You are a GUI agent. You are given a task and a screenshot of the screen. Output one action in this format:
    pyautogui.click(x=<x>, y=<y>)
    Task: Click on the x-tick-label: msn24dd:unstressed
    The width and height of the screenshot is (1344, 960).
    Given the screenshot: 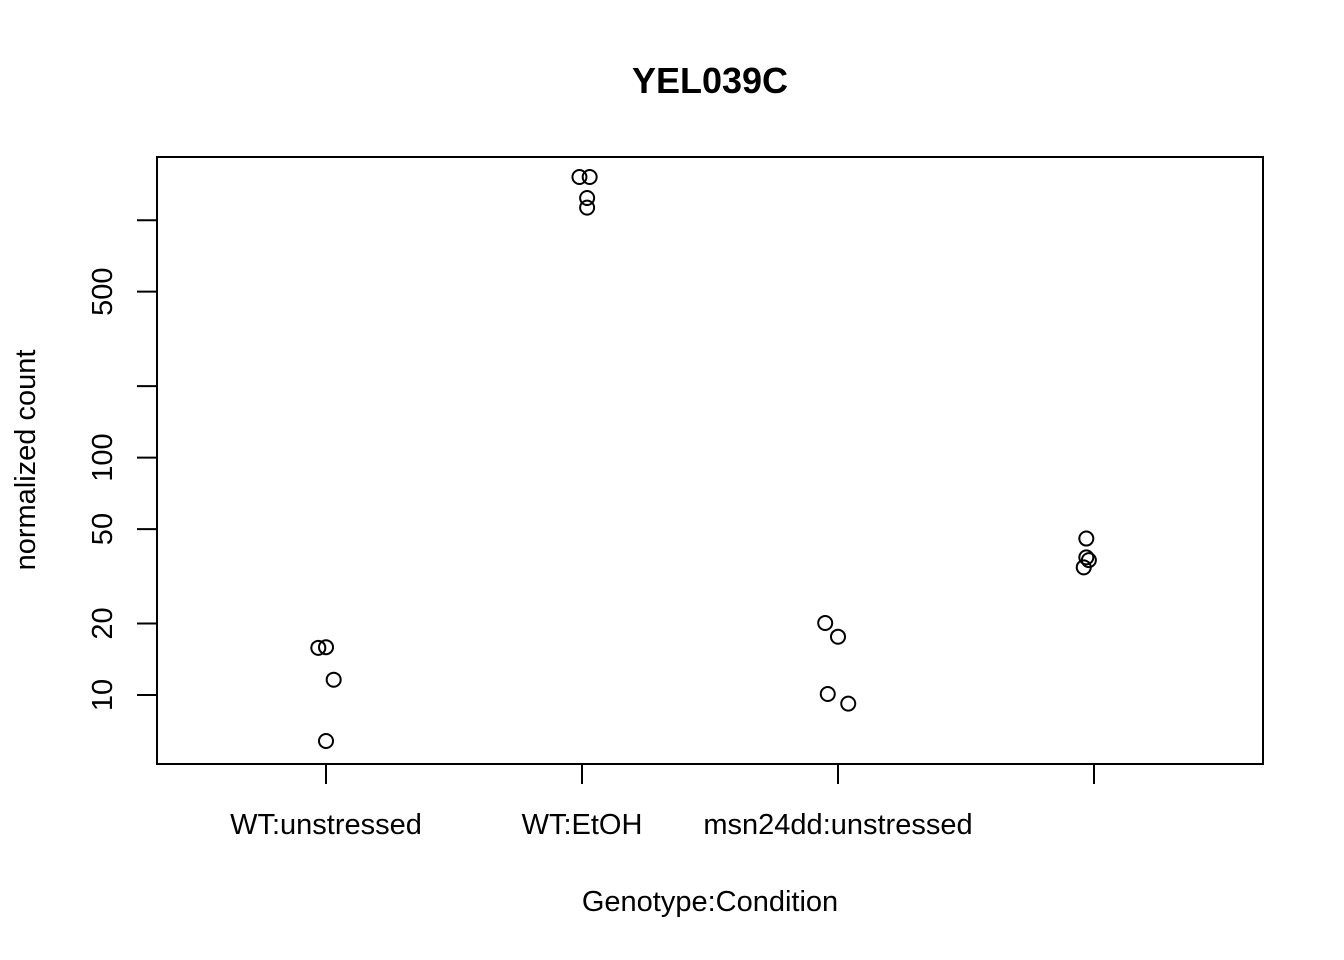 What is the action you would take?
    pyautogui.click(x=837, y=825)
    